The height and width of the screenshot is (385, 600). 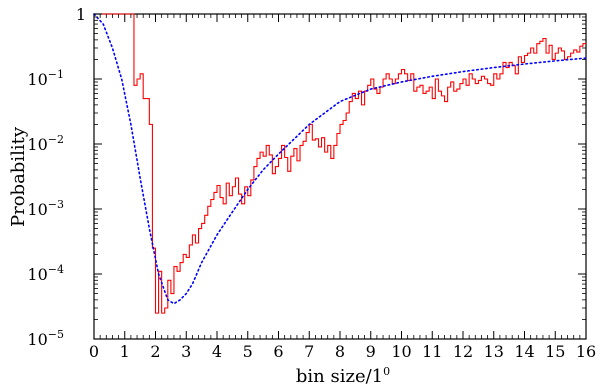 I want to click on x-tick-label: 15, so click(x=555, y=351).